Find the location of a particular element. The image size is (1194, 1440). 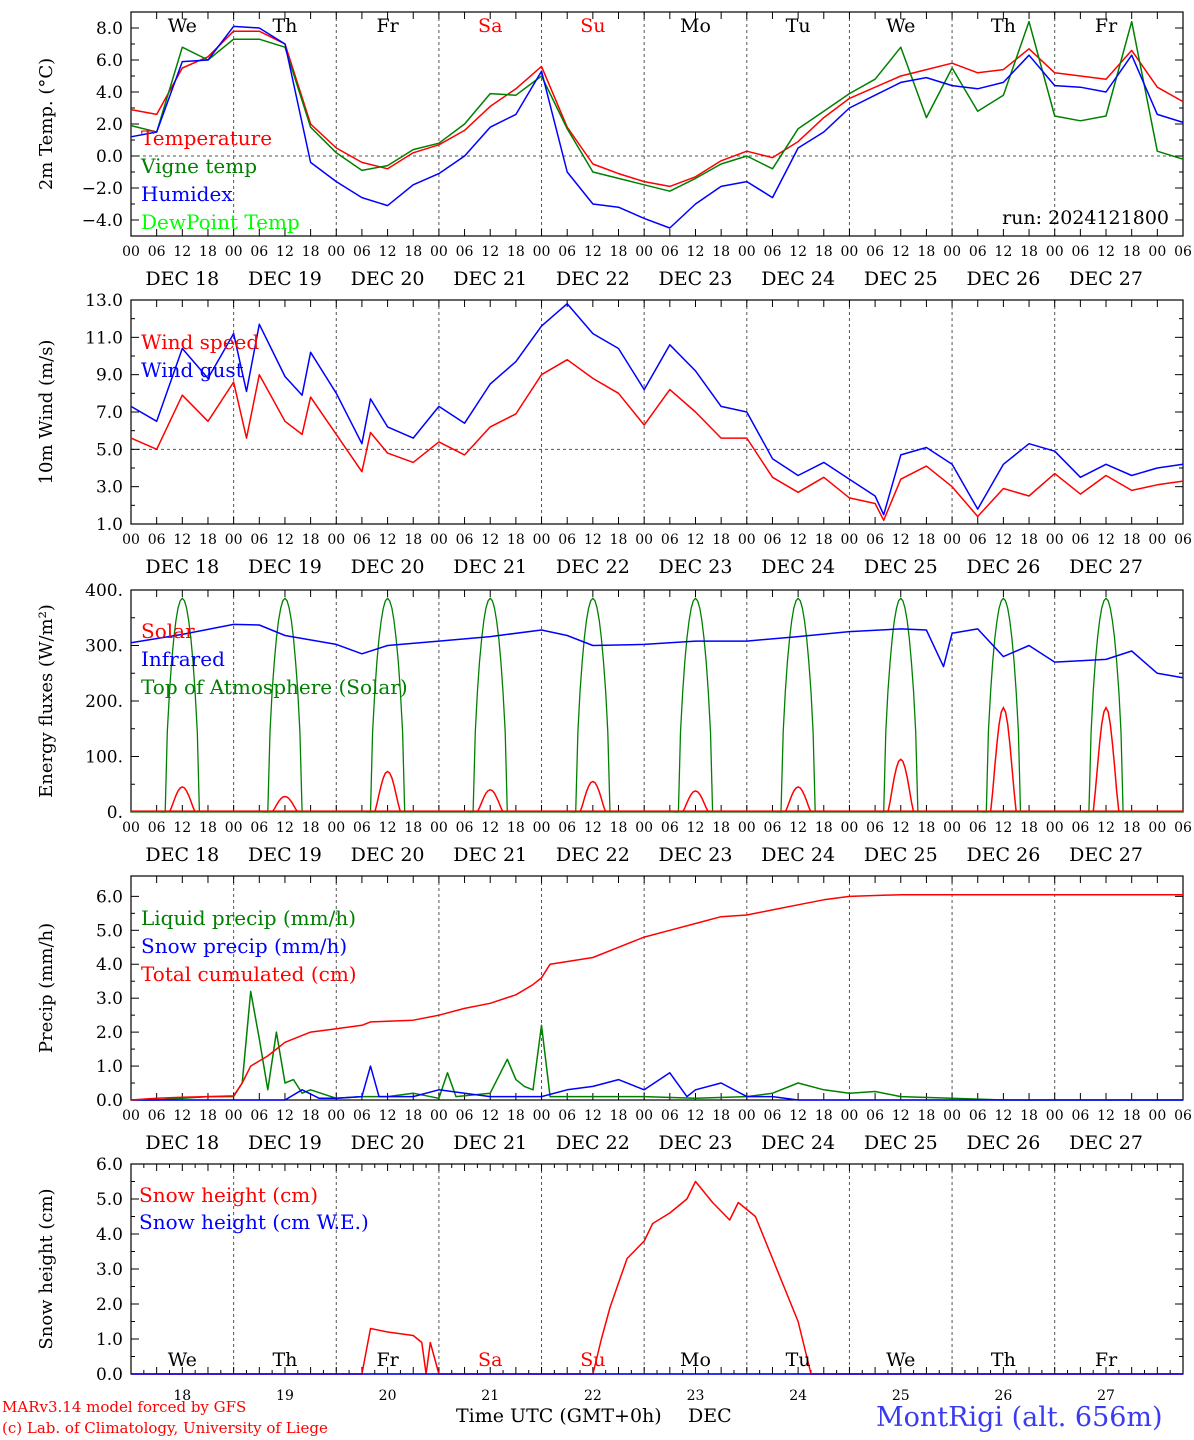

y-tick-label: −2.0 is located at coordinates (102, 189).